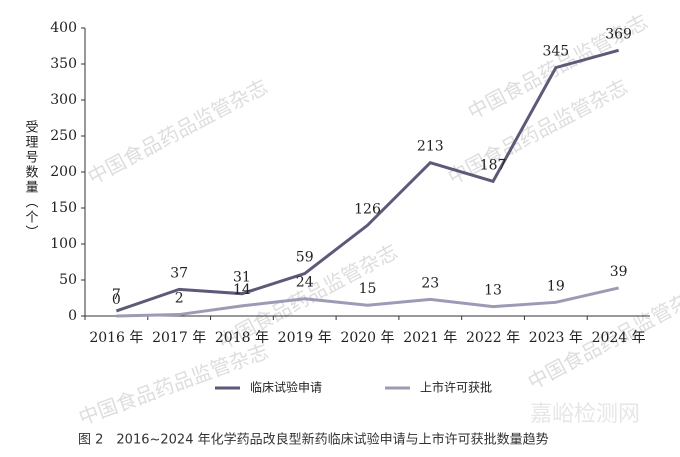 This screenshot has width=680, height=457. Describe the element at coordinates (179, 299) in the screenshot. I see `data-label: 2` at that location.